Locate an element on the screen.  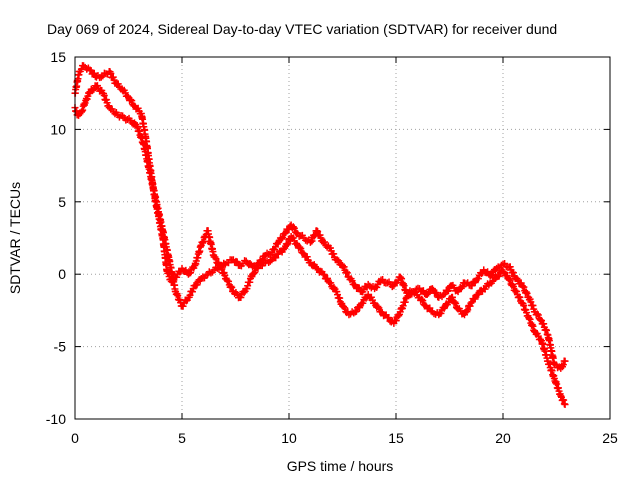
x-tick-label: 0 is located at coordinates (75, 438).